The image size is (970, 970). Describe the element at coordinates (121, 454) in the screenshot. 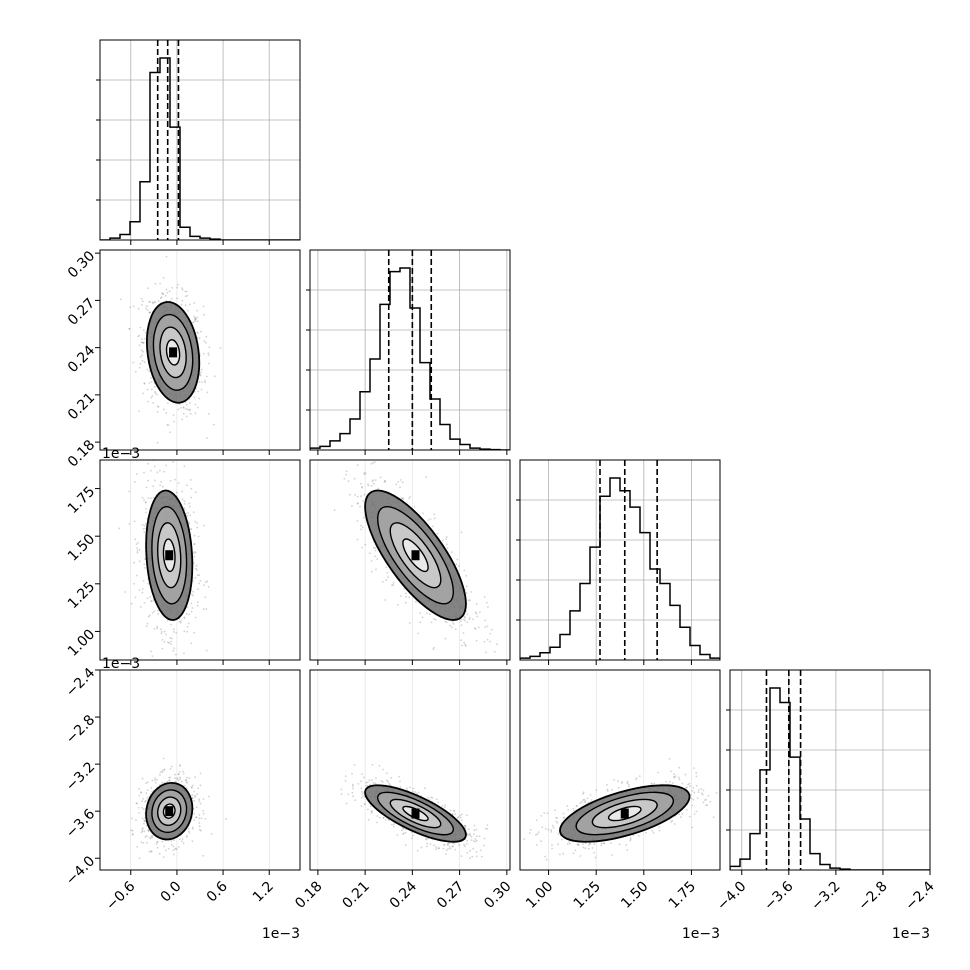

I see `y-offset-label: 1e−3` at that location.